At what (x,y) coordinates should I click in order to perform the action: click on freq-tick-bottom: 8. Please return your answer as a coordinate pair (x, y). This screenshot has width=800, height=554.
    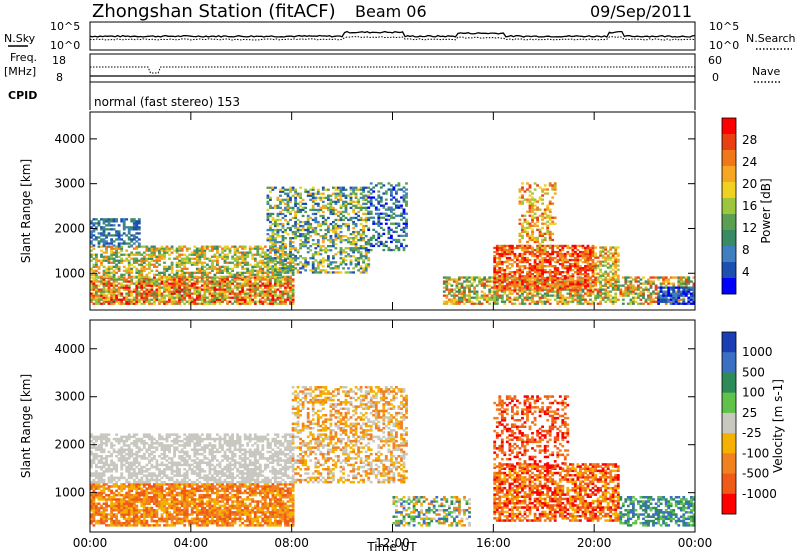
    Looking at the image, I should click on (59, 77).